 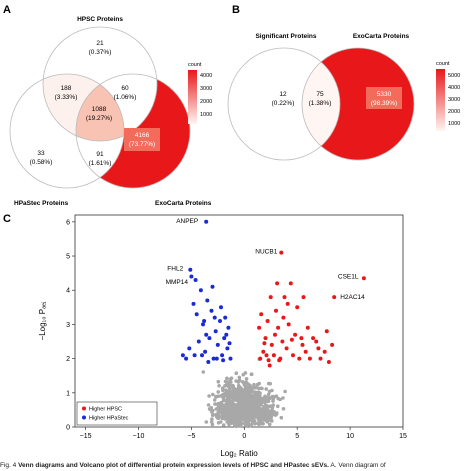 What do you see at coordinates (100, 48) in the screenshot?
I see `venn-a-region-hpsc-only: 21 (0.37%)` at bounding box center [100, 48].